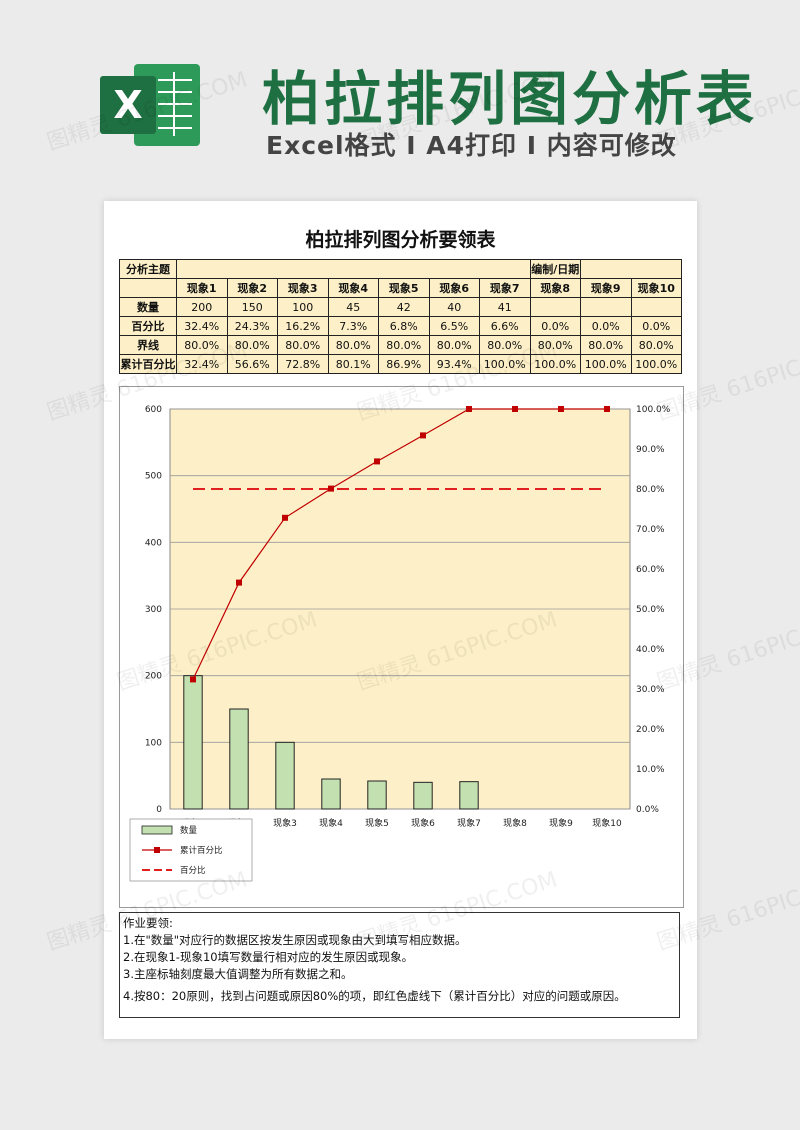 This screenshot has height=1130, width=800. Describe the element at coordinates (153, 477) in the screenshot. I see `y-left-tick-label: 500` at that location.